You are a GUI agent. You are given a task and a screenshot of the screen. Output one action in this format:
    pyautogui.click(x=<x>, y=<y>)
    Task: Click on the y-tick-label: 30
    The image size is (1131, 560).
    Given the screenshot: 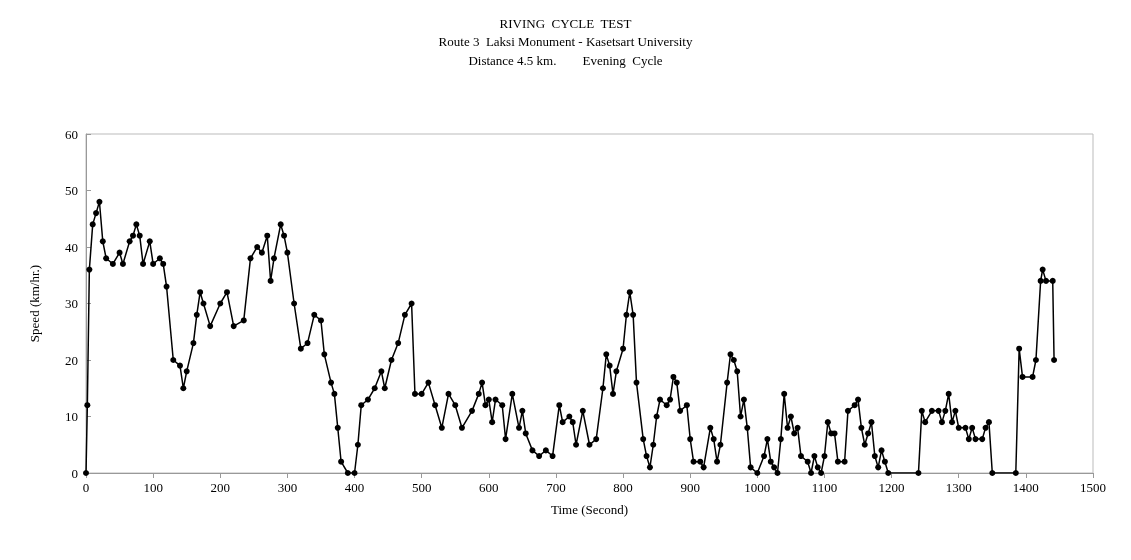 What is the action you would take?
    pyautogui.click(x=71, y=303)
    